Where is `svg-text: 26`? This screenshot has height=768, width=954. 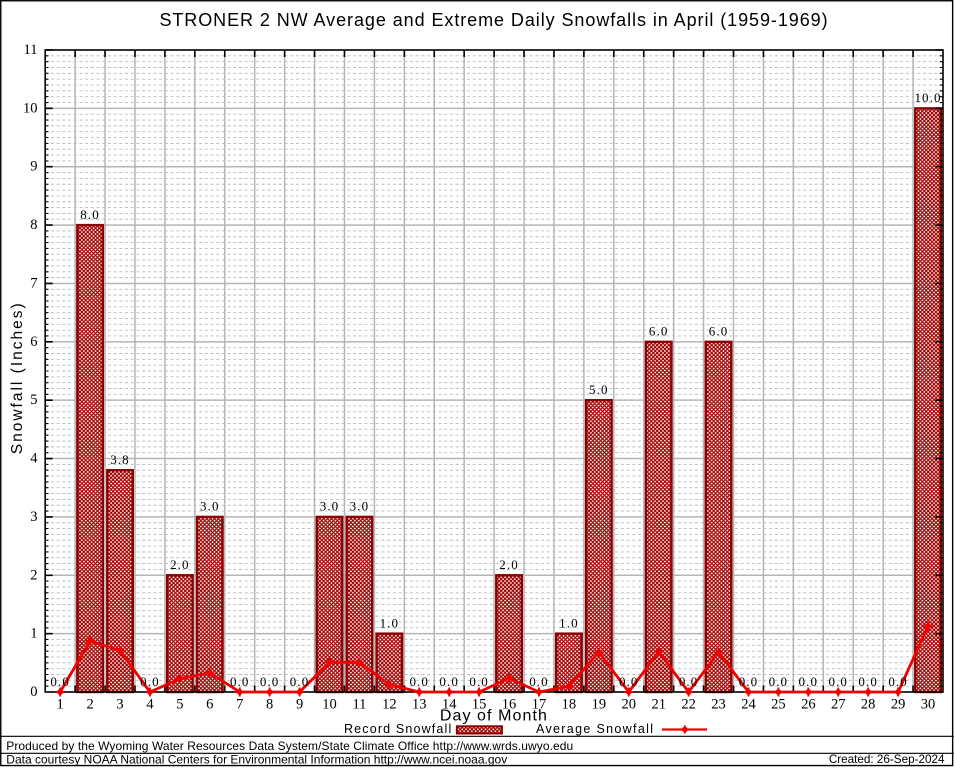
svg-text: 26 is located at coordinates (808, 704).